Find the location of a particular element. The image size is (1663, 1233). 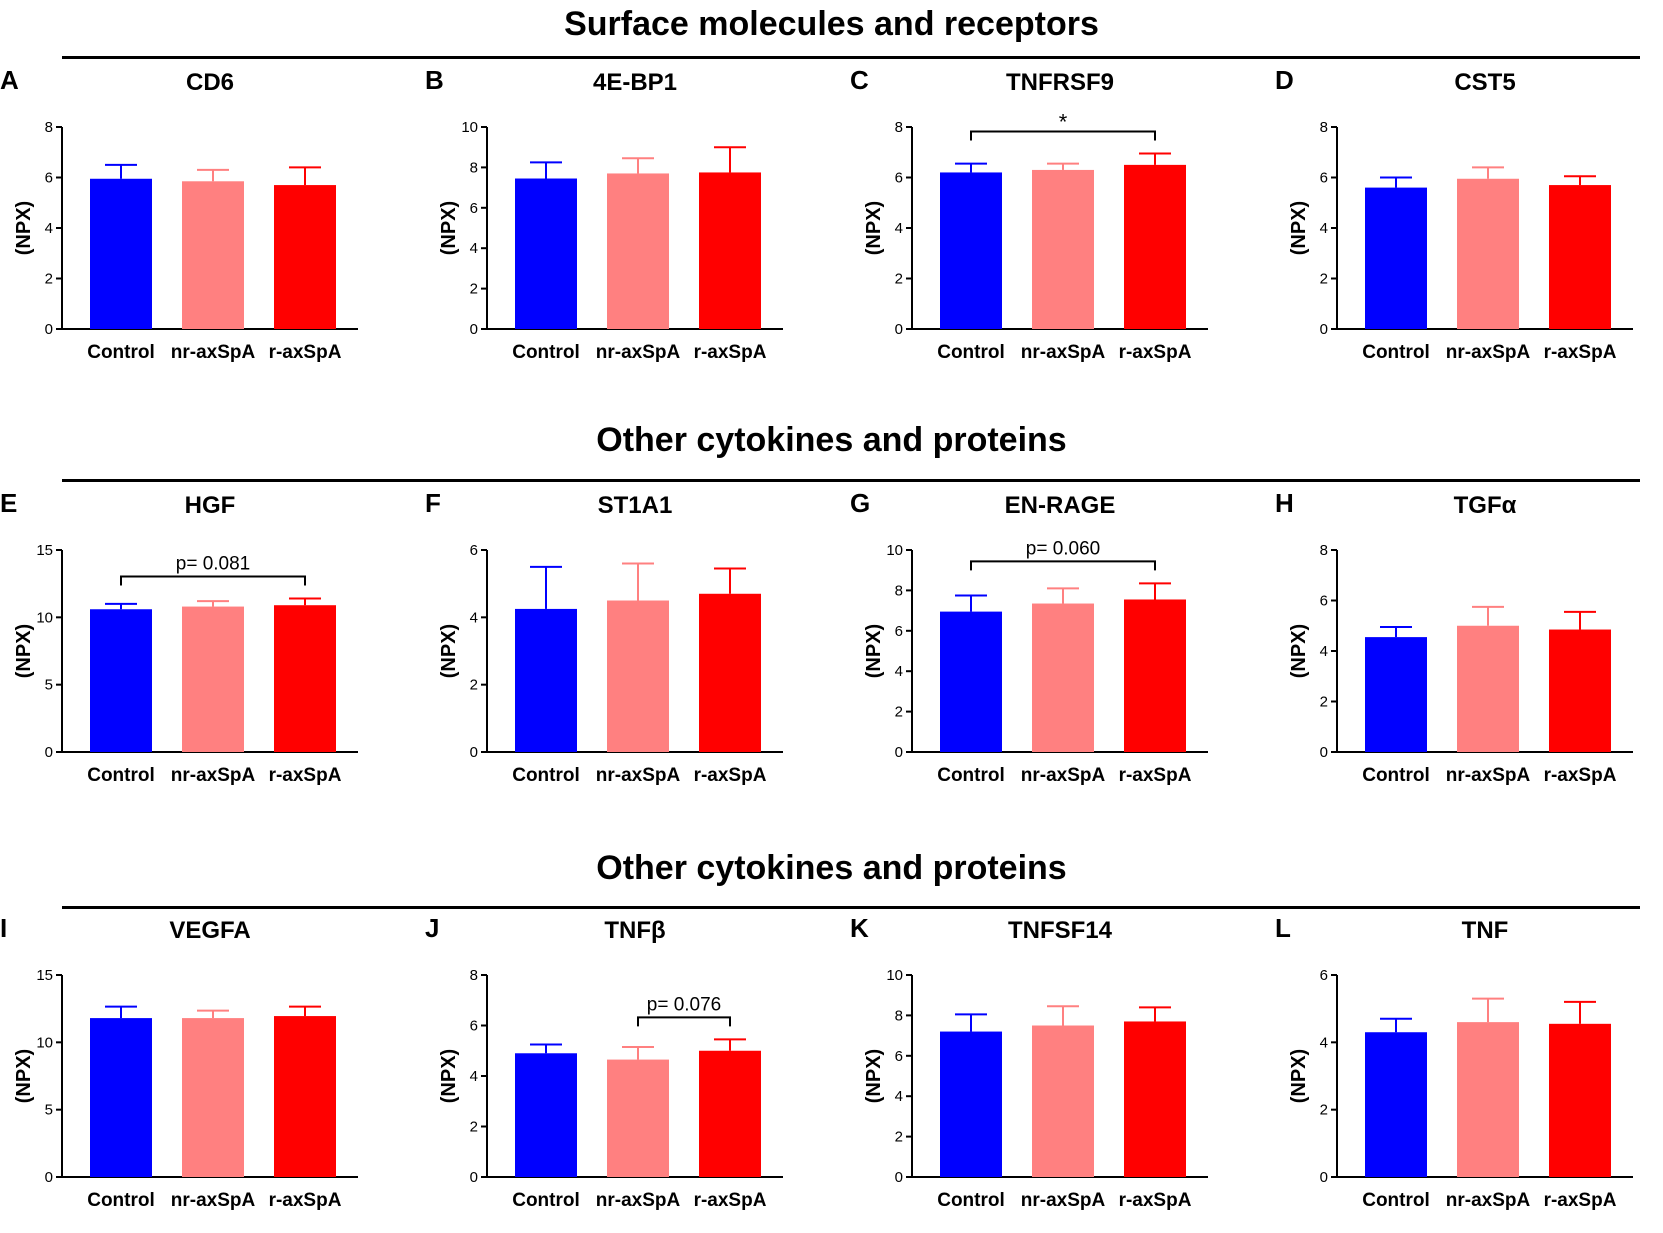

panel-title: TNF is located at coordinates (1485, 930).